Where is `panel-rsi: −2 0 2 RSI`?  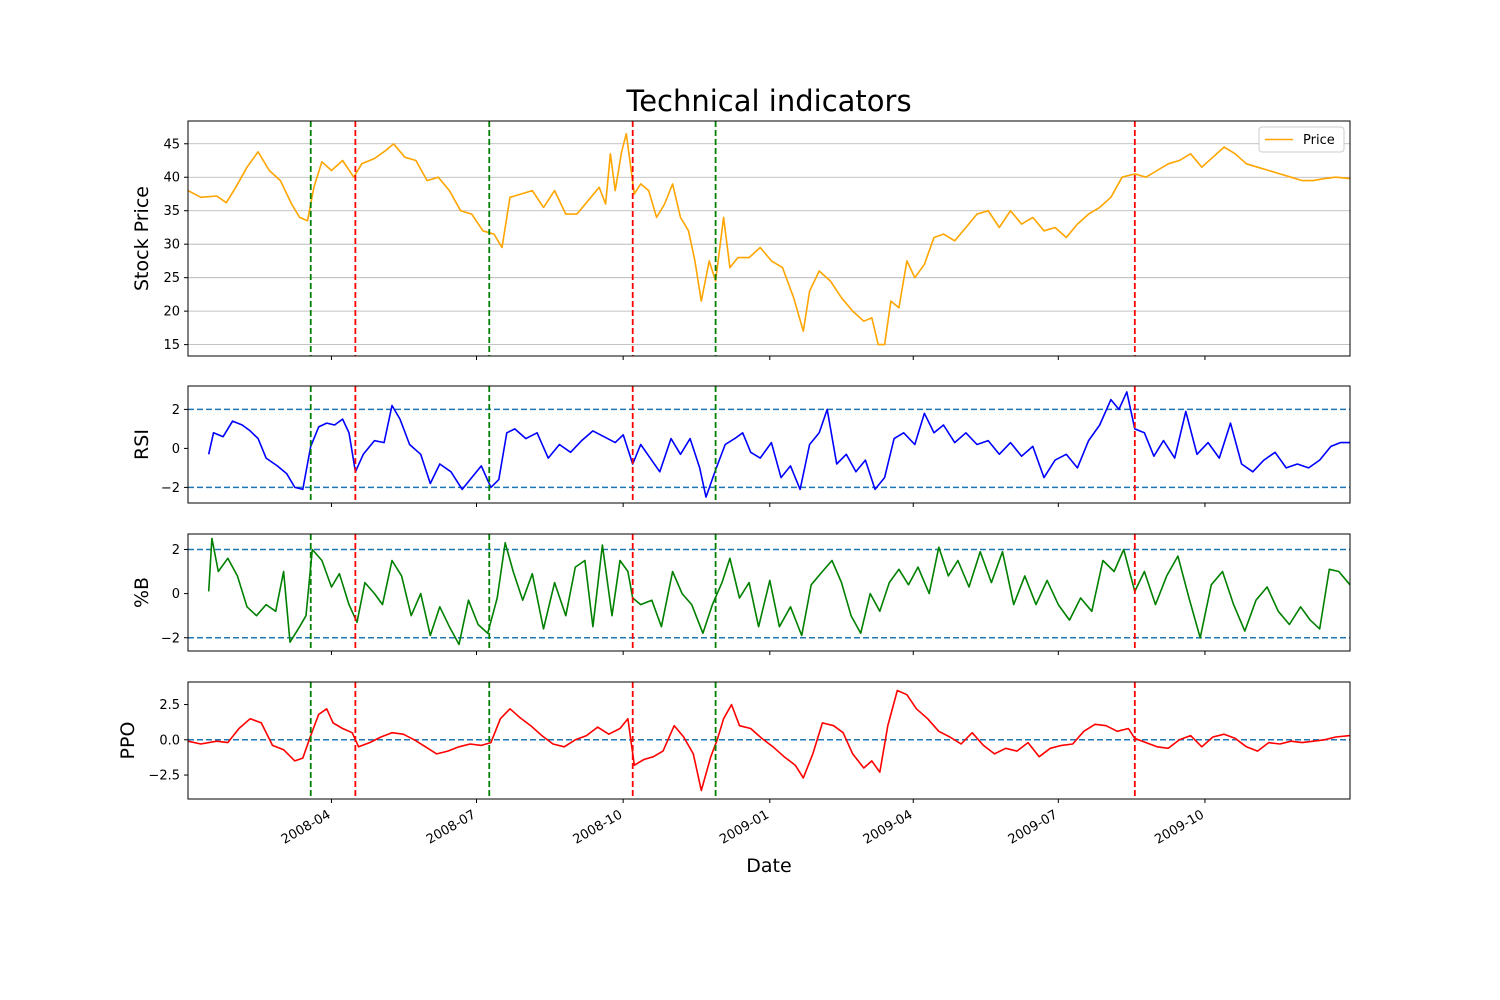 panel-rsi: −2 0 2 RSI is located at coordinates (741, 446).